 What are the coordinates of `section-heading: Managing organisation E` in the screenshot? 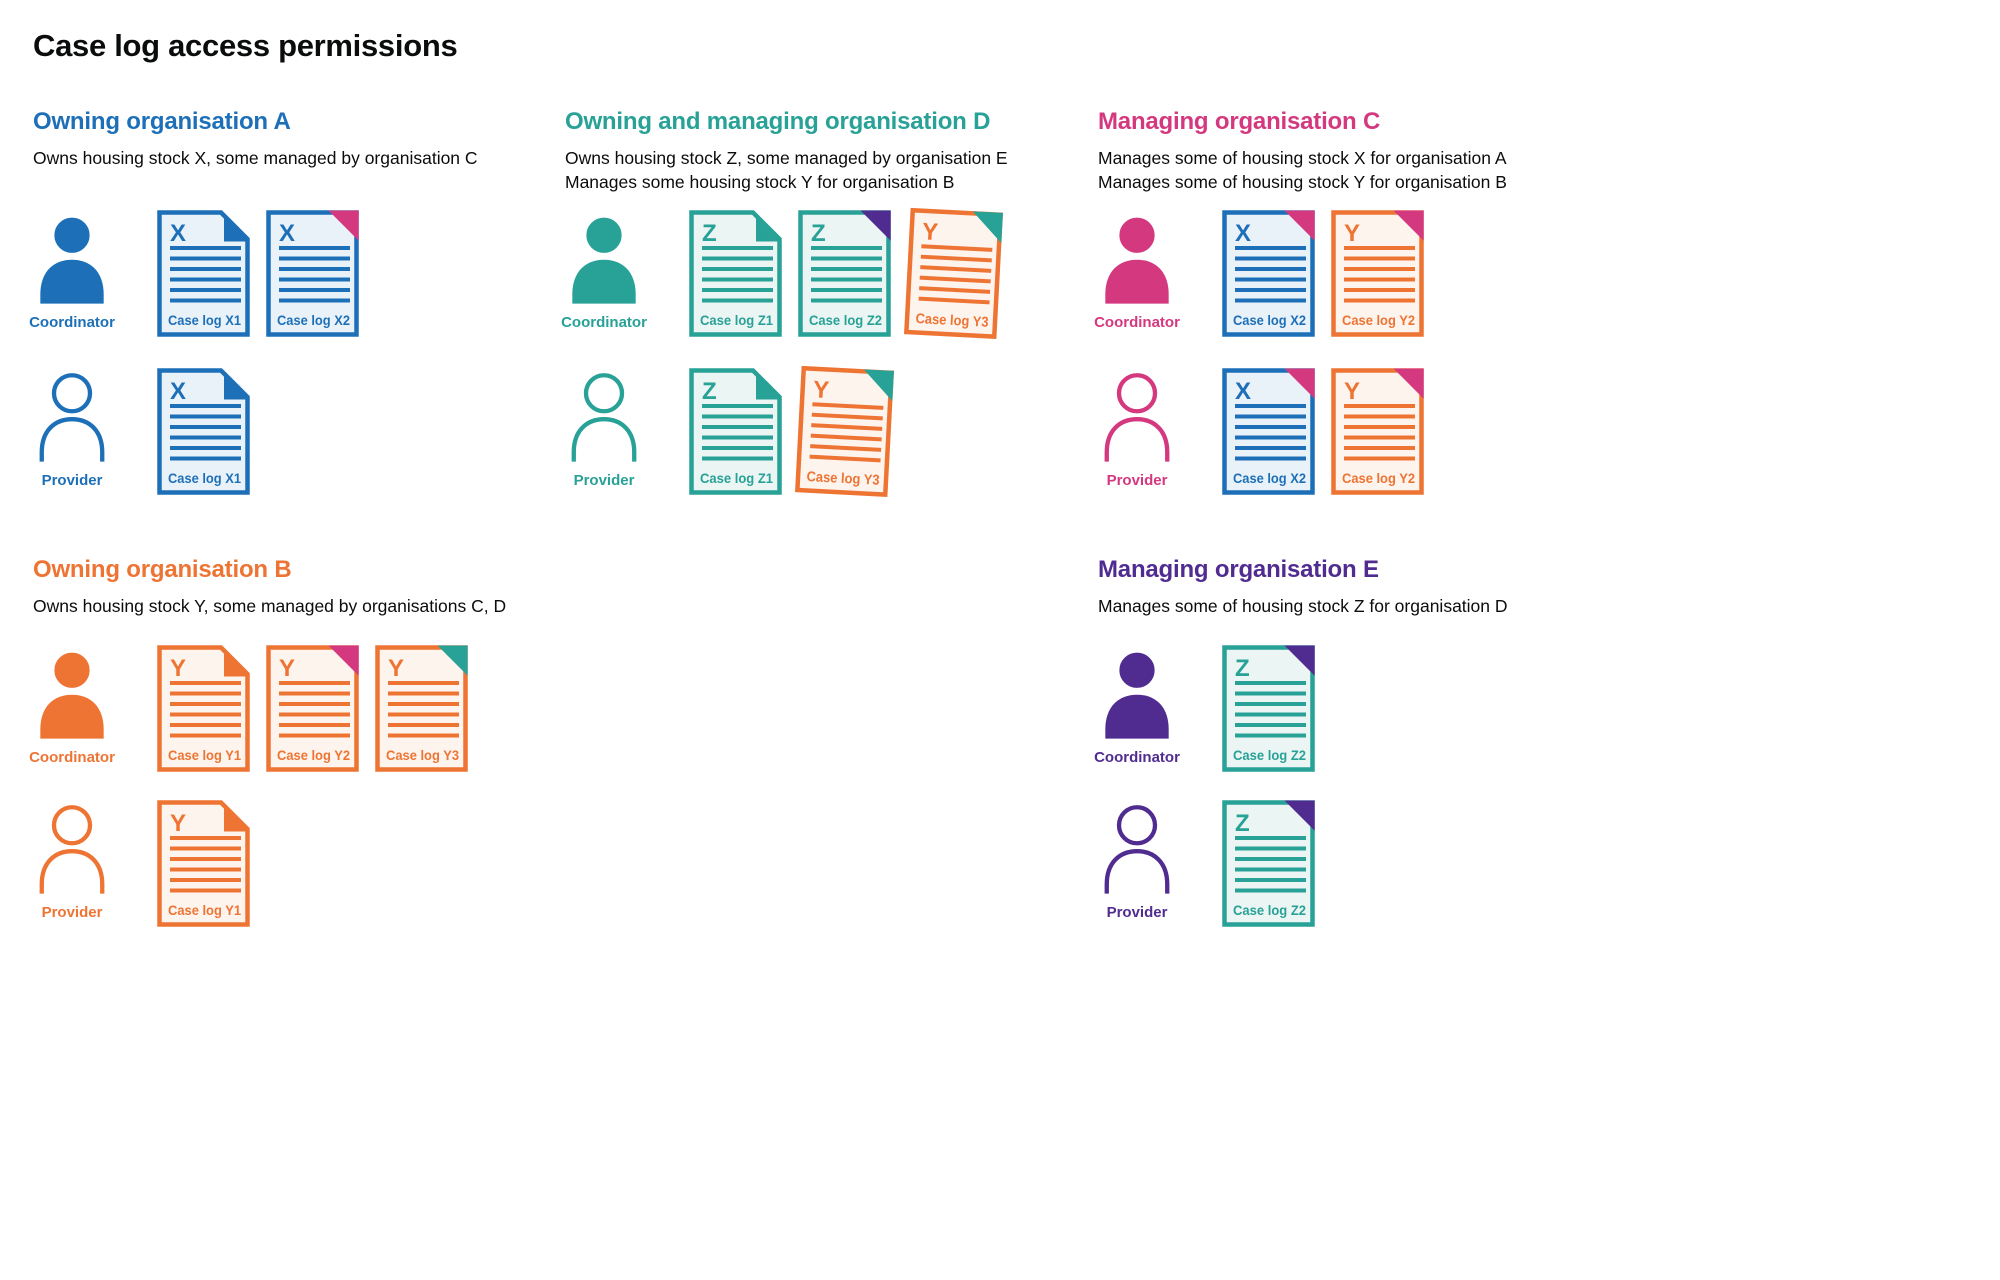 It's located at (1238, 569).